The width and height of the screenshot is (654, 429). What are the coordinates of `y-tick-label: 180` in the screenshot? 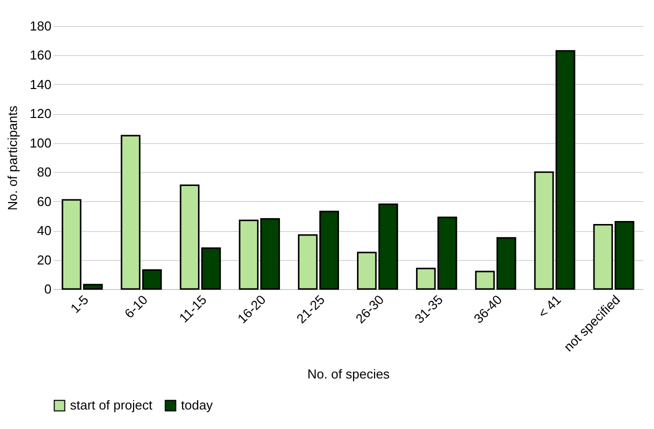 It's located at (41, 26).